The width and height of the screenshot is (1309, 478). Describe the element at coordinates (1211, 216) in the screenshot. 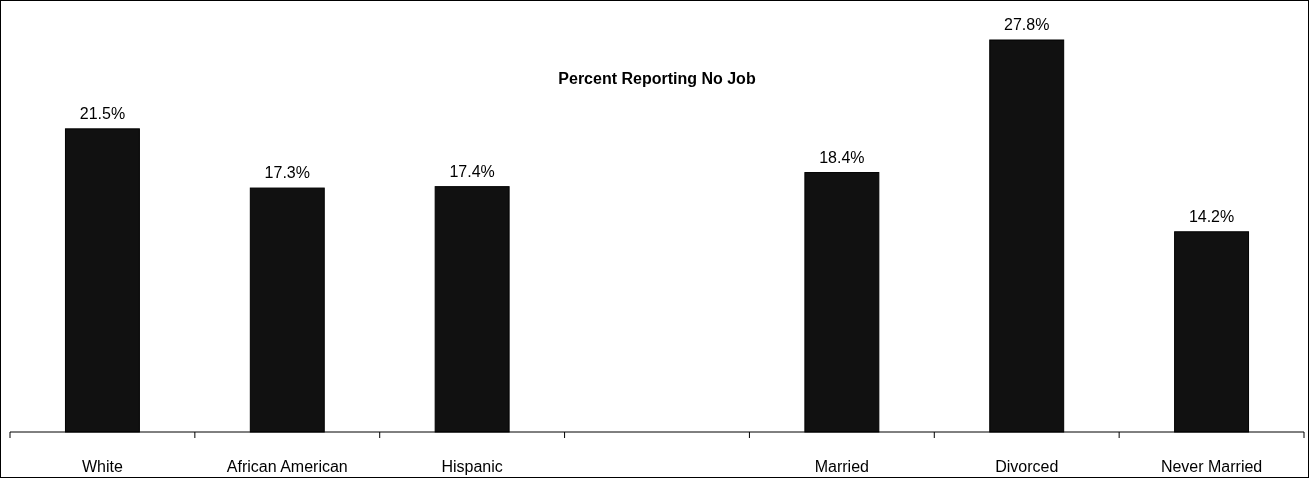

I see `data-label: 14.2%` at that location.